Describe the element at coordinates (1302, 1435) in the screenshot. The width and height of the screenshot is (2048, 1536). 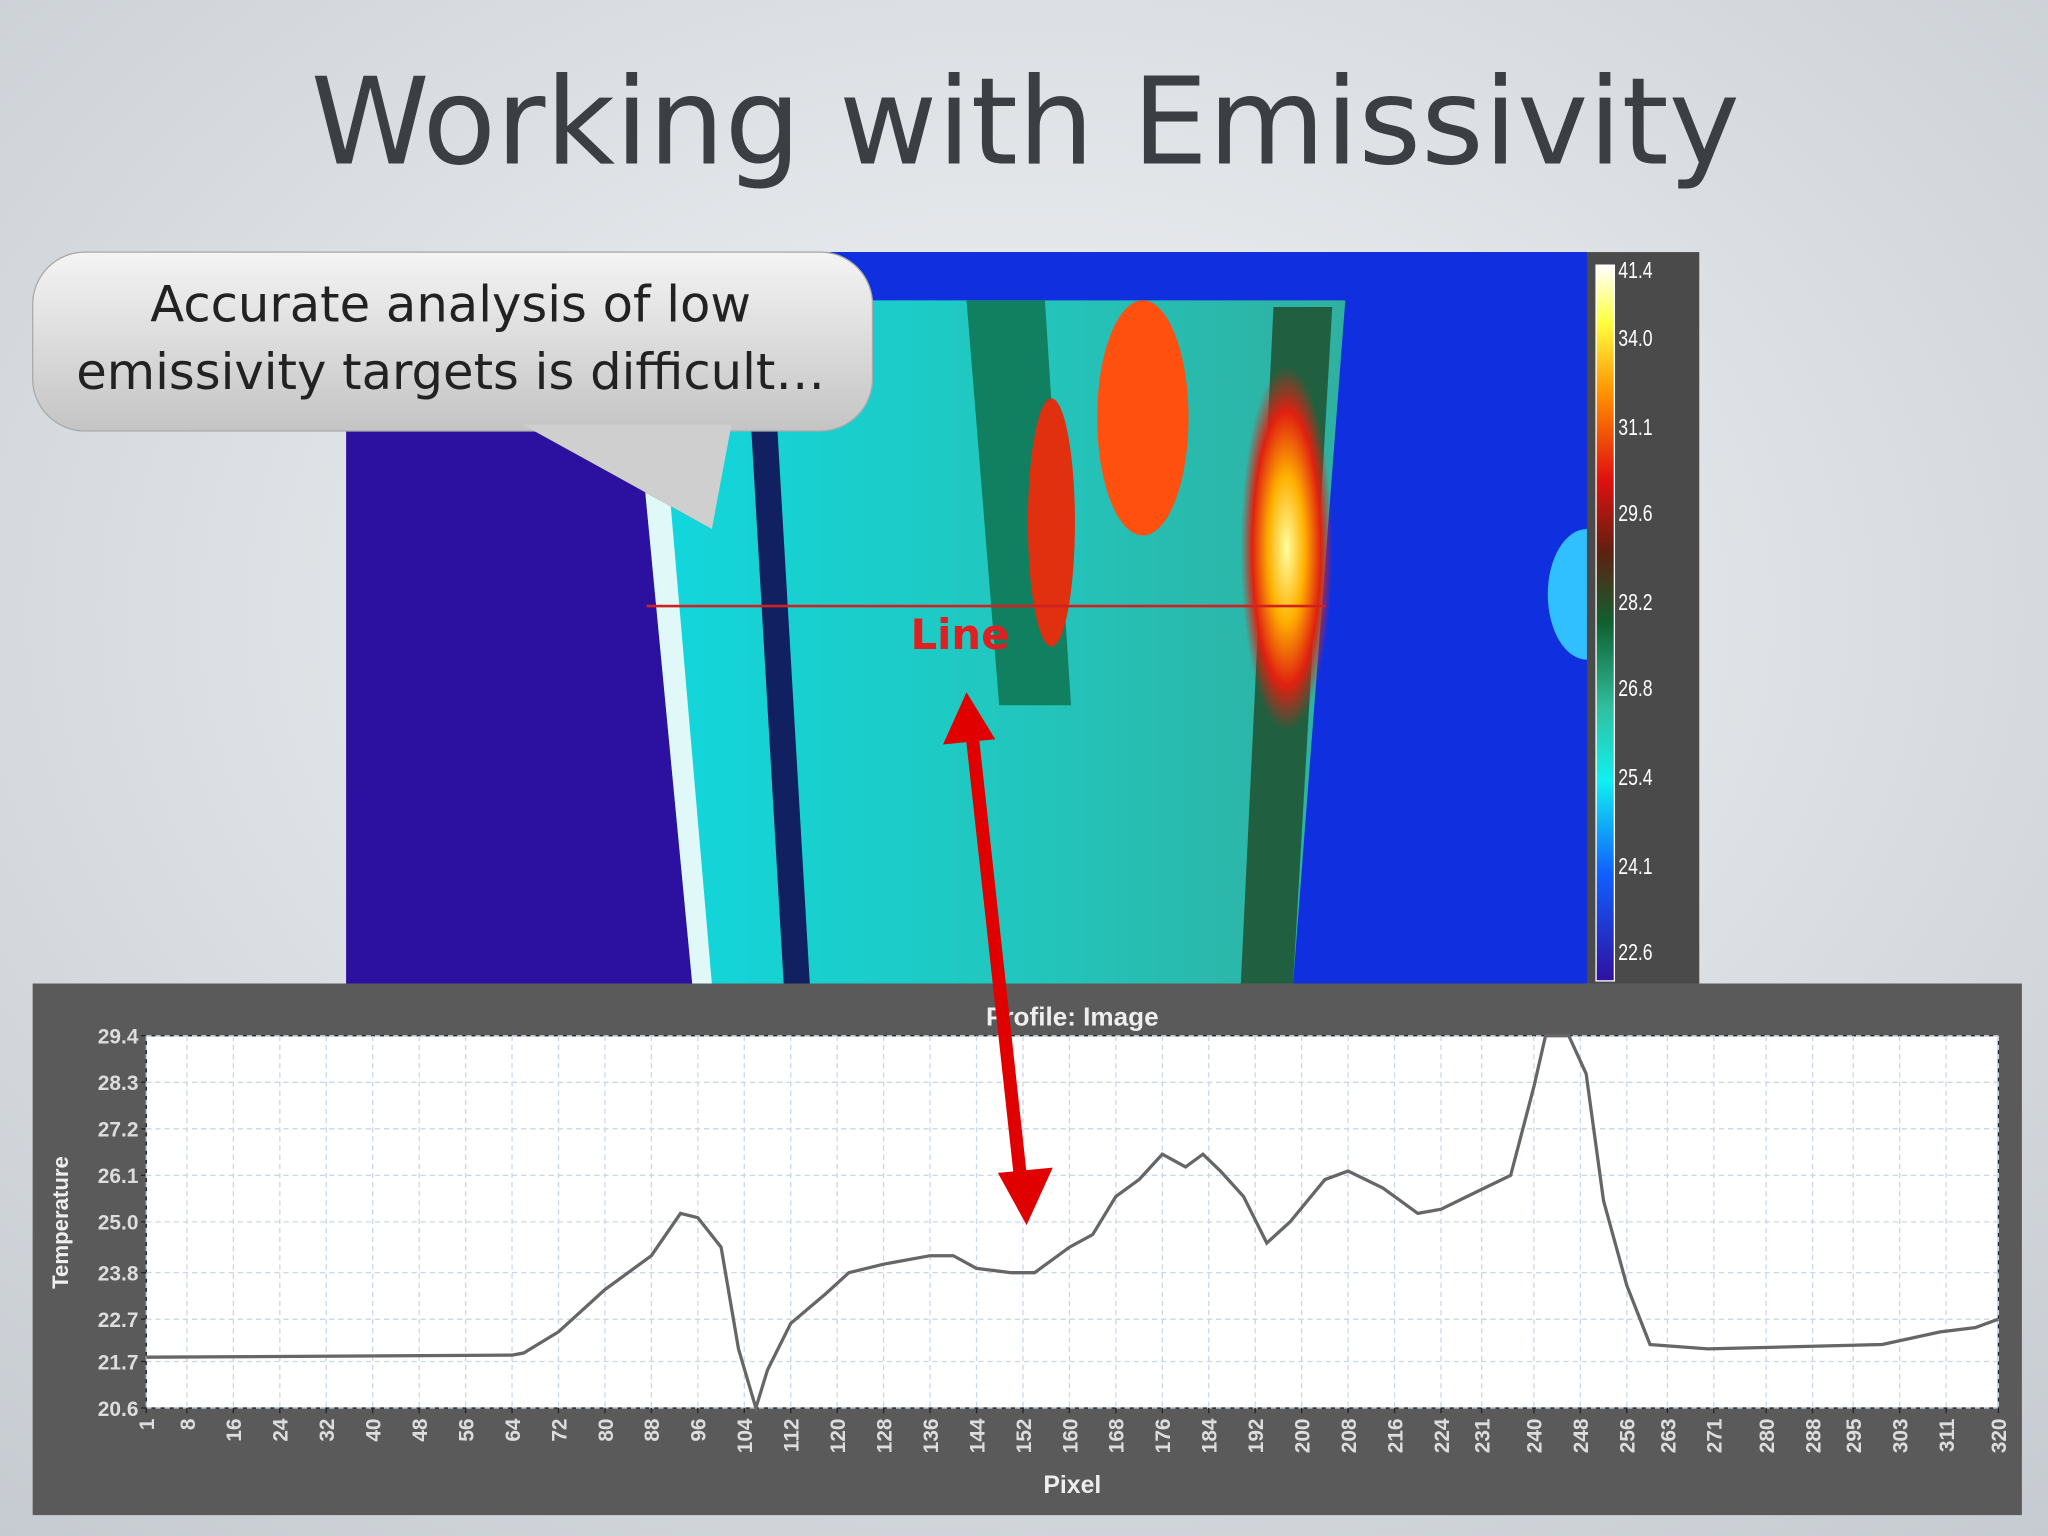
I see `x-tick-label: 200` at that location.